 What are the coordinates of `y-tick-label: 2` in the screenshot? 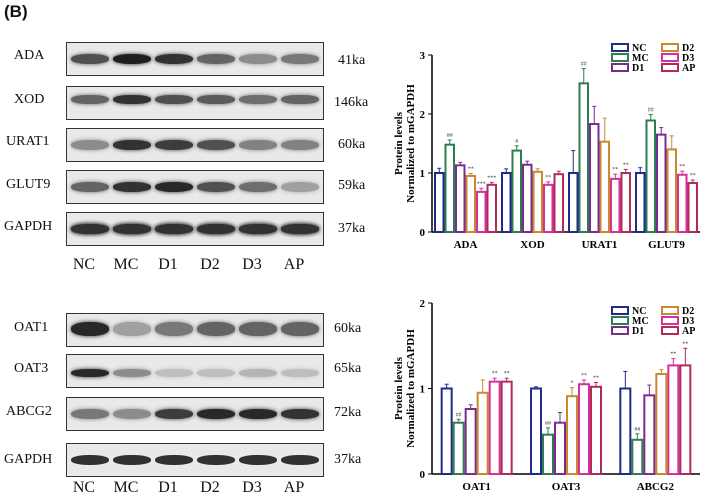 It's located at (423, 115).